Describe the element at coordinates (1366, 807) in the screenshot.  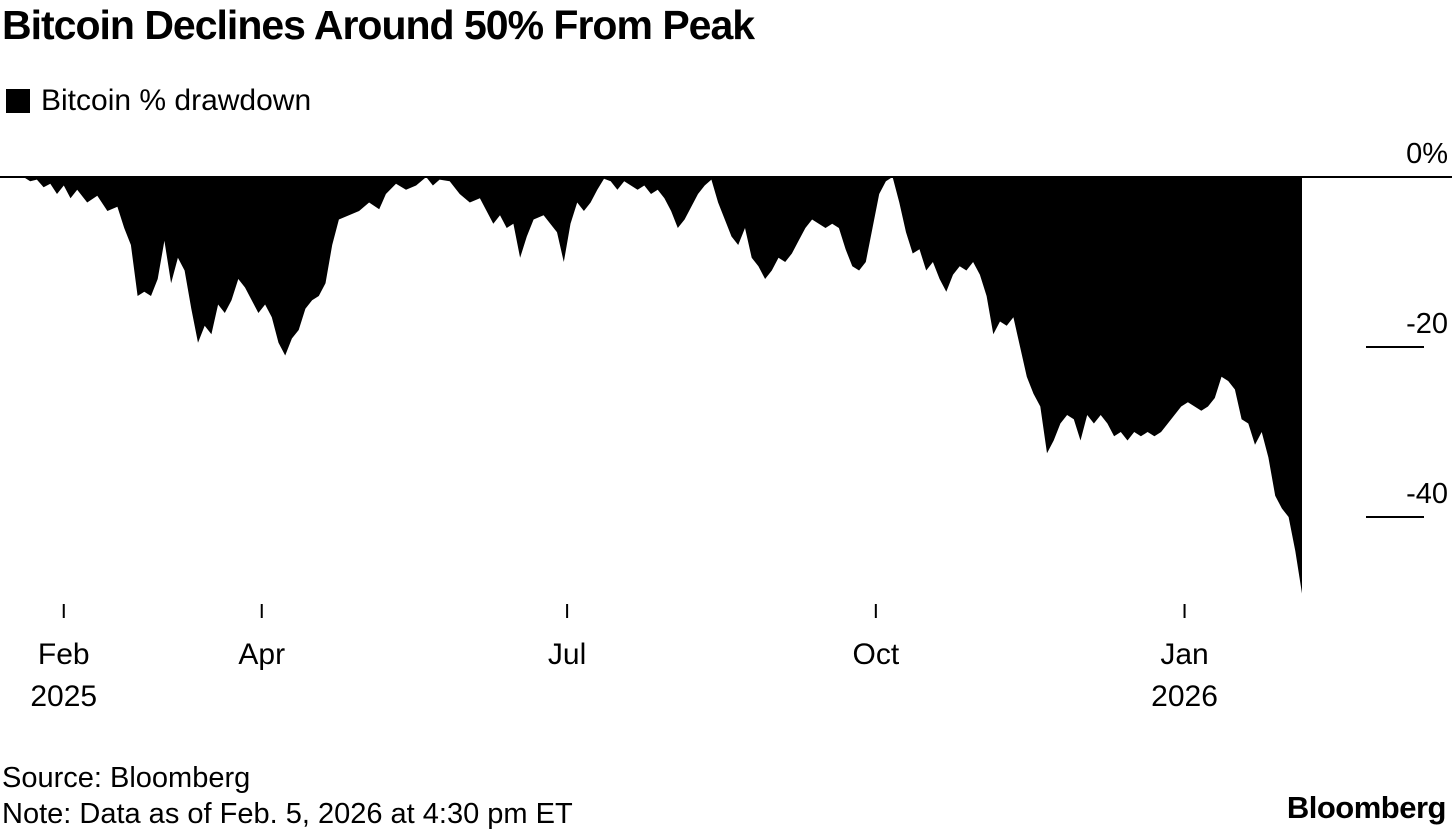
I see `bloomberg-logo: Bloomberg` at that location.